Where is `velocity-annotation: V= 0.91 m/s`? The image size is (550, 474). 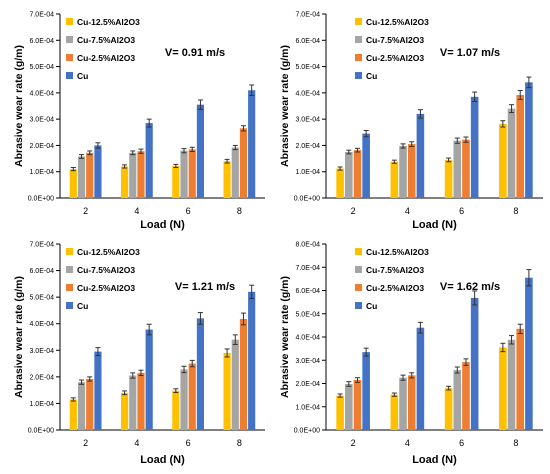 velocity-annotation: V= 0.91 m/s is located at coordinates (195, 53).